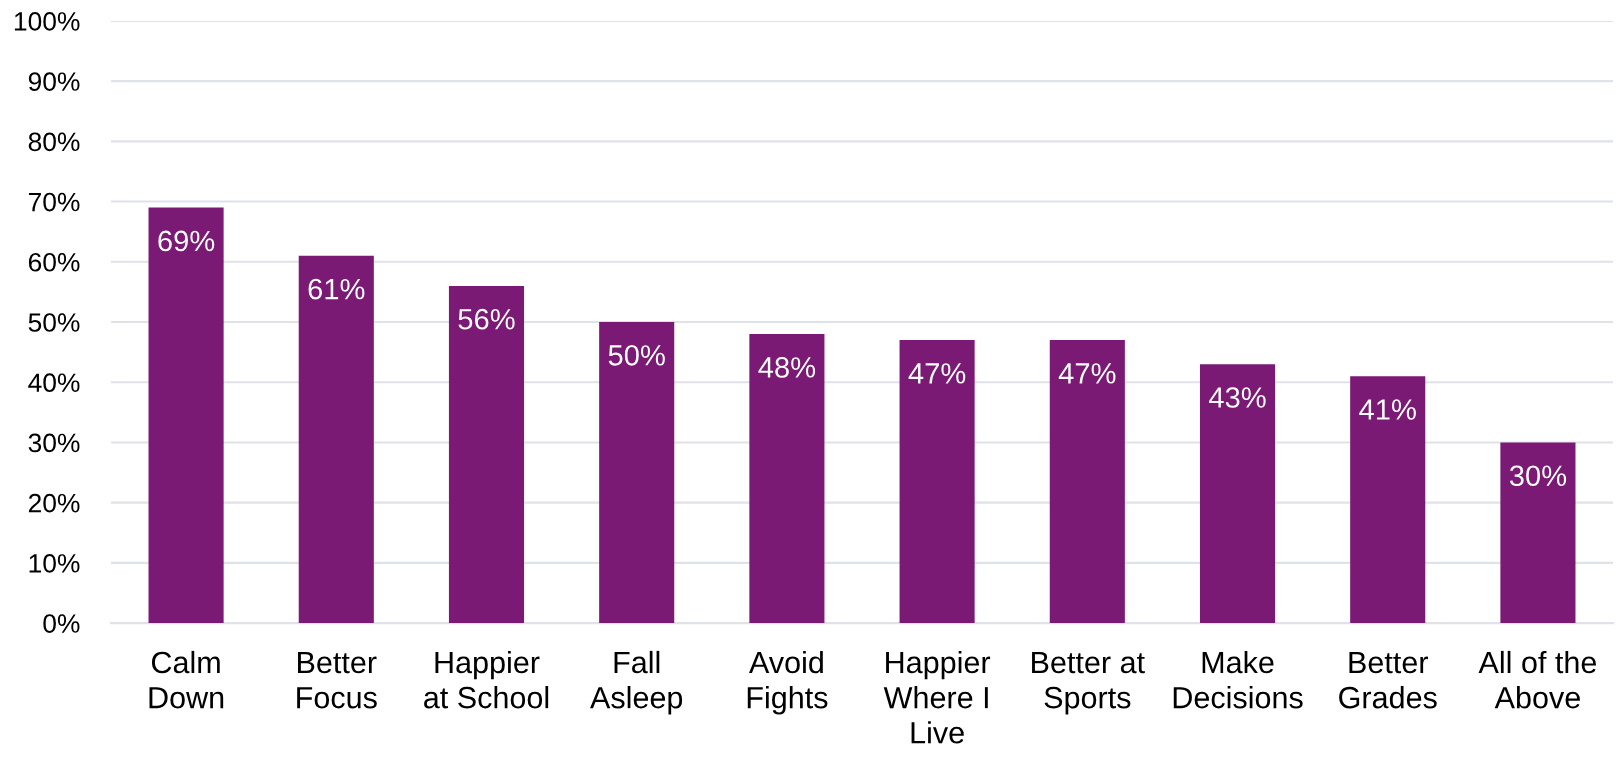 The width and height of the screenshot is (1620, 775). I want to click on data-label: 61%, so click(336, 289).